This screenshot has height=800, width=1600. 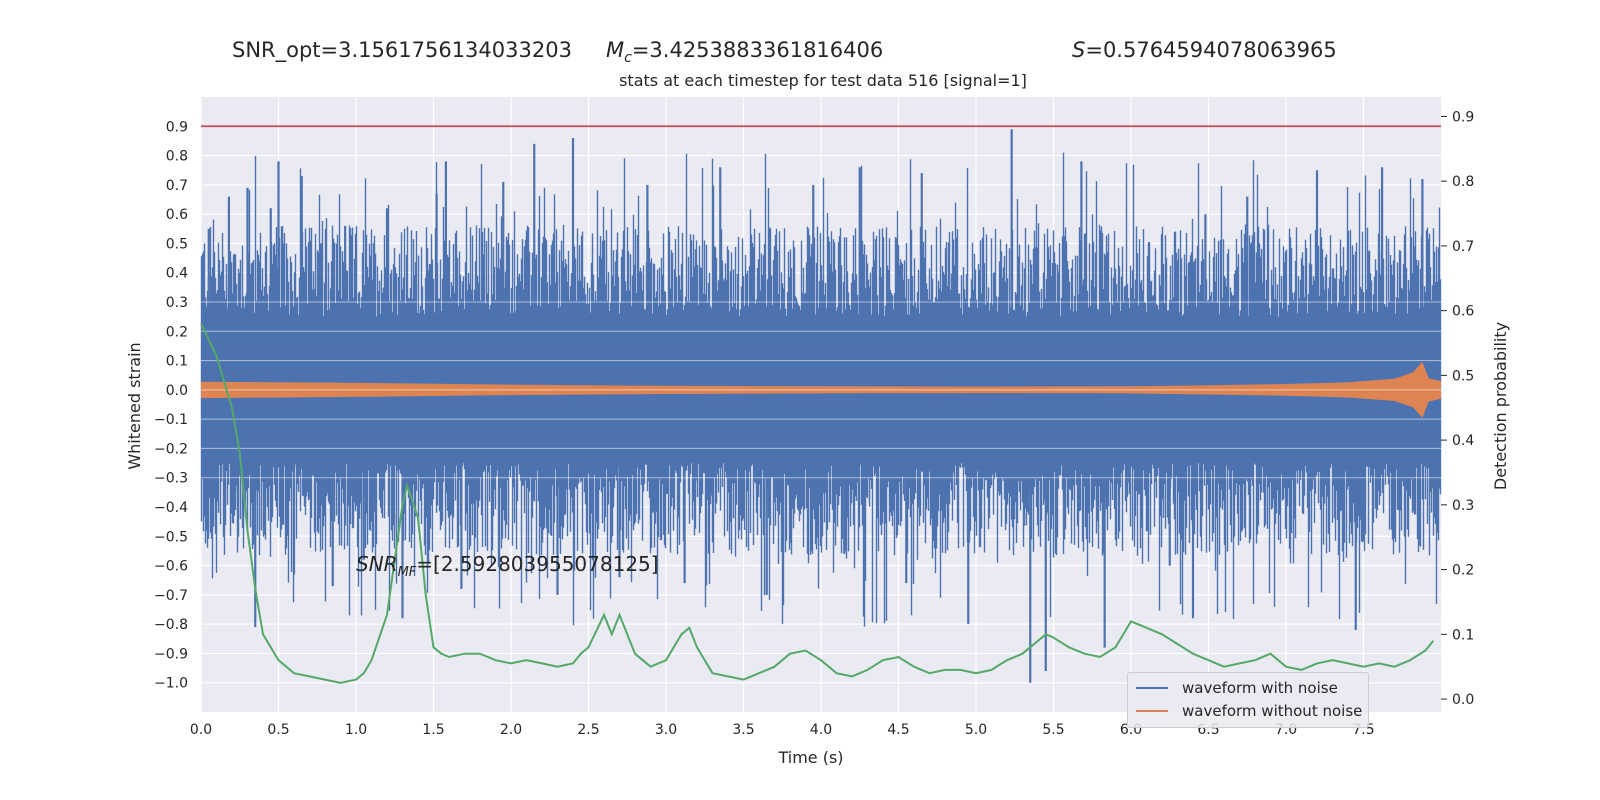 I want to click on snr-opt-label: SNR_opt=3.1561756134033203, so click(x=402, y=50).